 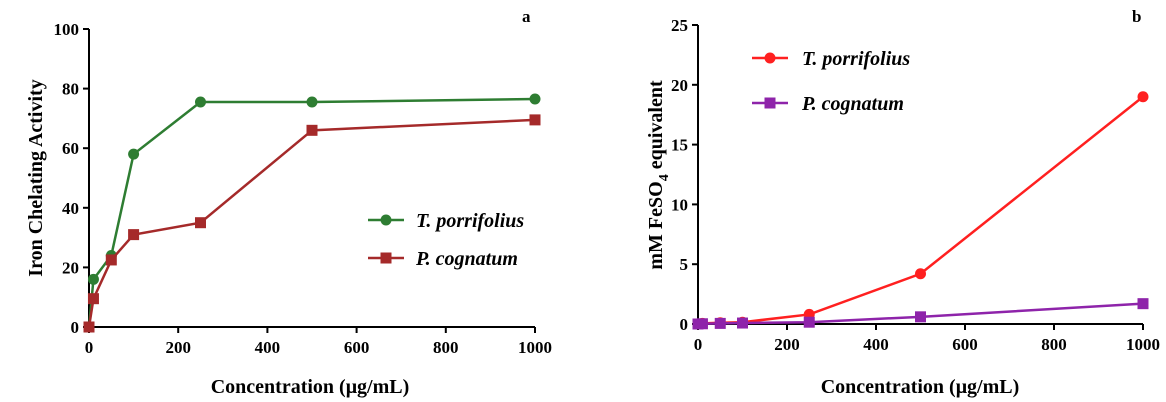 I want to click on y-tick-label: 25, so click(x=679, y=25).